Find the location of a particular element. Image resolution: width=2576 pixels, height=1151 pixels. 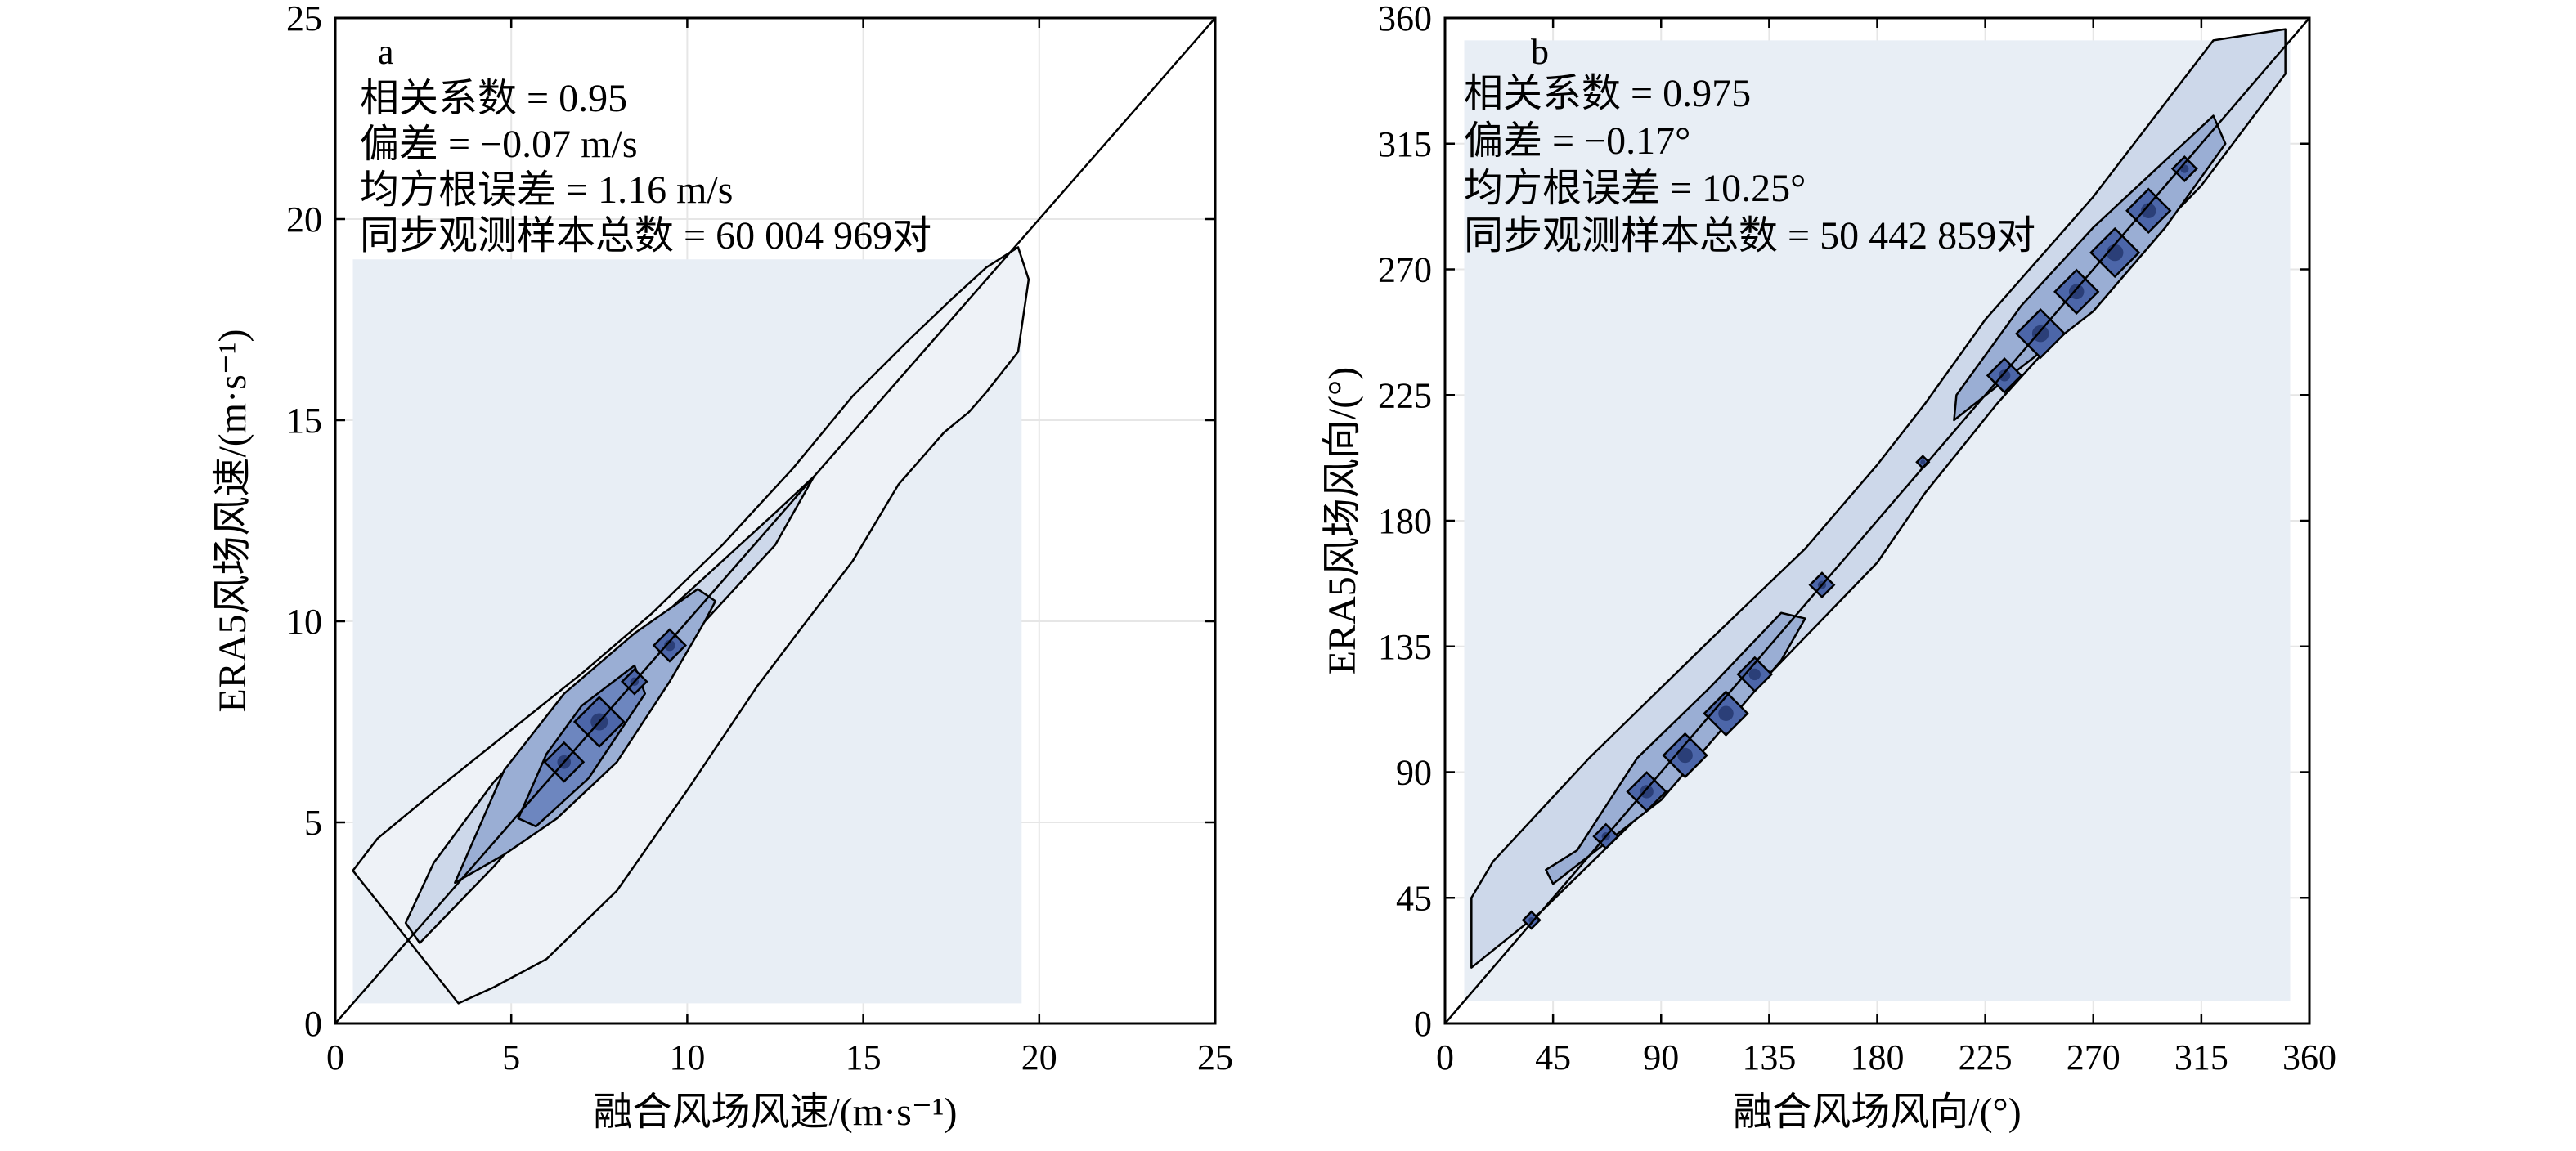

x-tick-label: 135 is located at coordinates (1769, 1057).